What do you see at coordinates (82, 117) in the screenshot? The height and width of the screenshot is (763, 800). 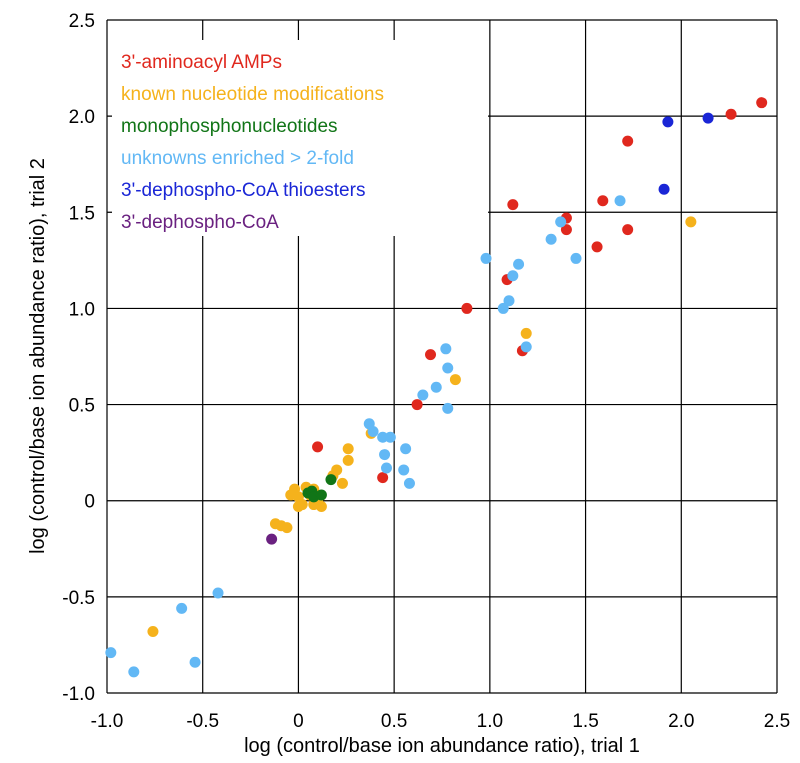 I see `y-tick-label: 2.0` at bounding box center [82, 117].